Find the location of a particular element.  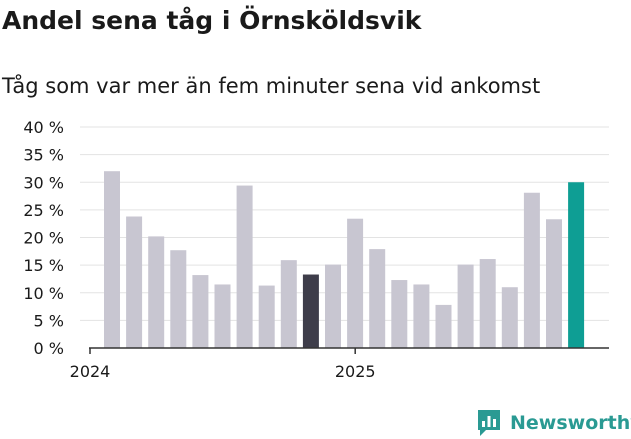

y-tick-label: 0 % is located at coordinates (49, 348).